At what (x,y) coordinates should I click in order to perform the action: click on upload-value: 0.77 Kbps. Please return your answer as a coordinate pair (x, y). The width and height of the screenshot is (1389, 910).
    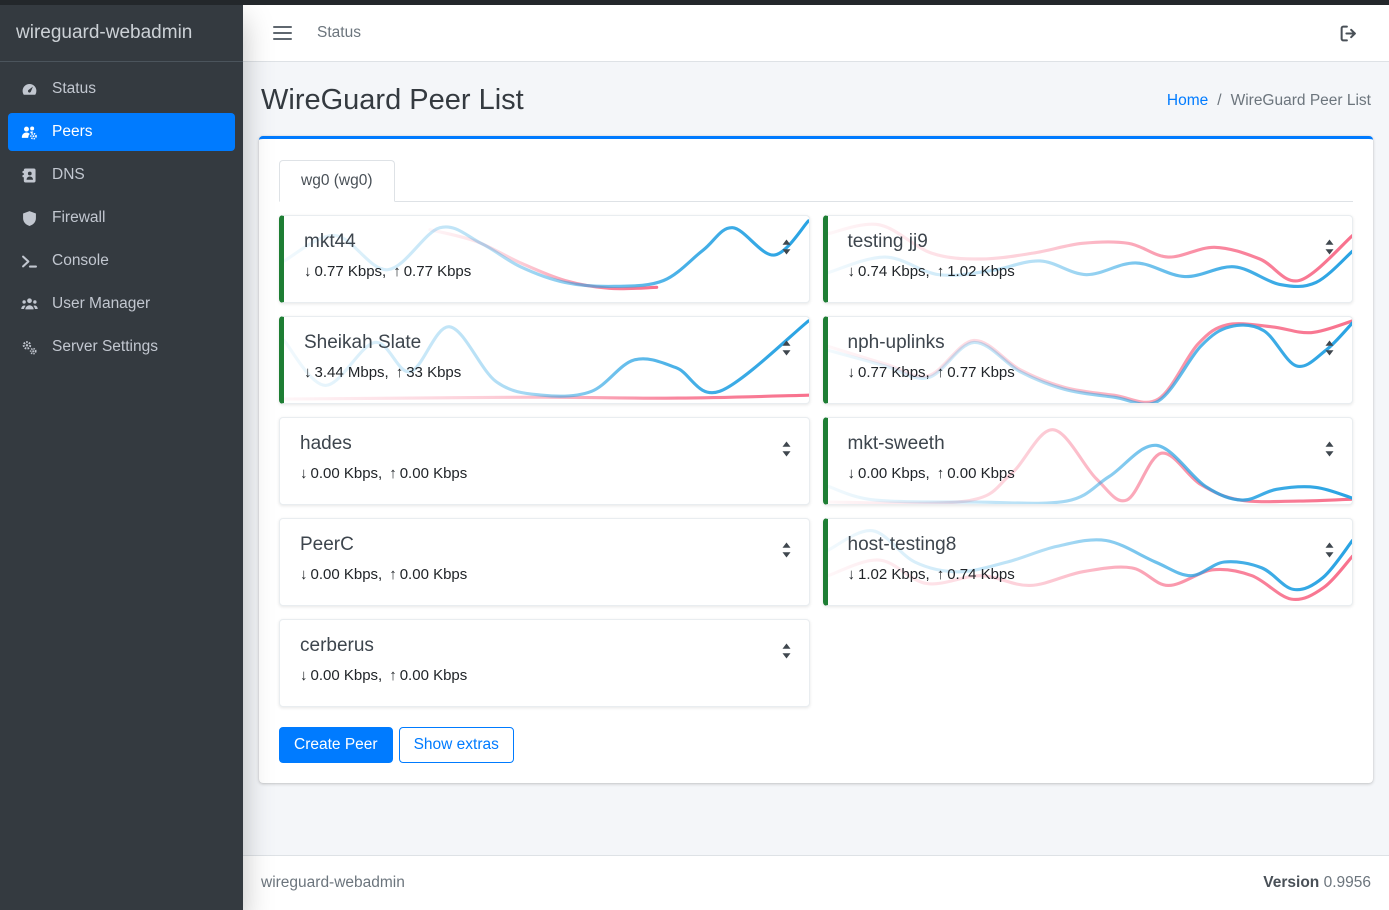
    Looking at the image, I should click on (437, 271).